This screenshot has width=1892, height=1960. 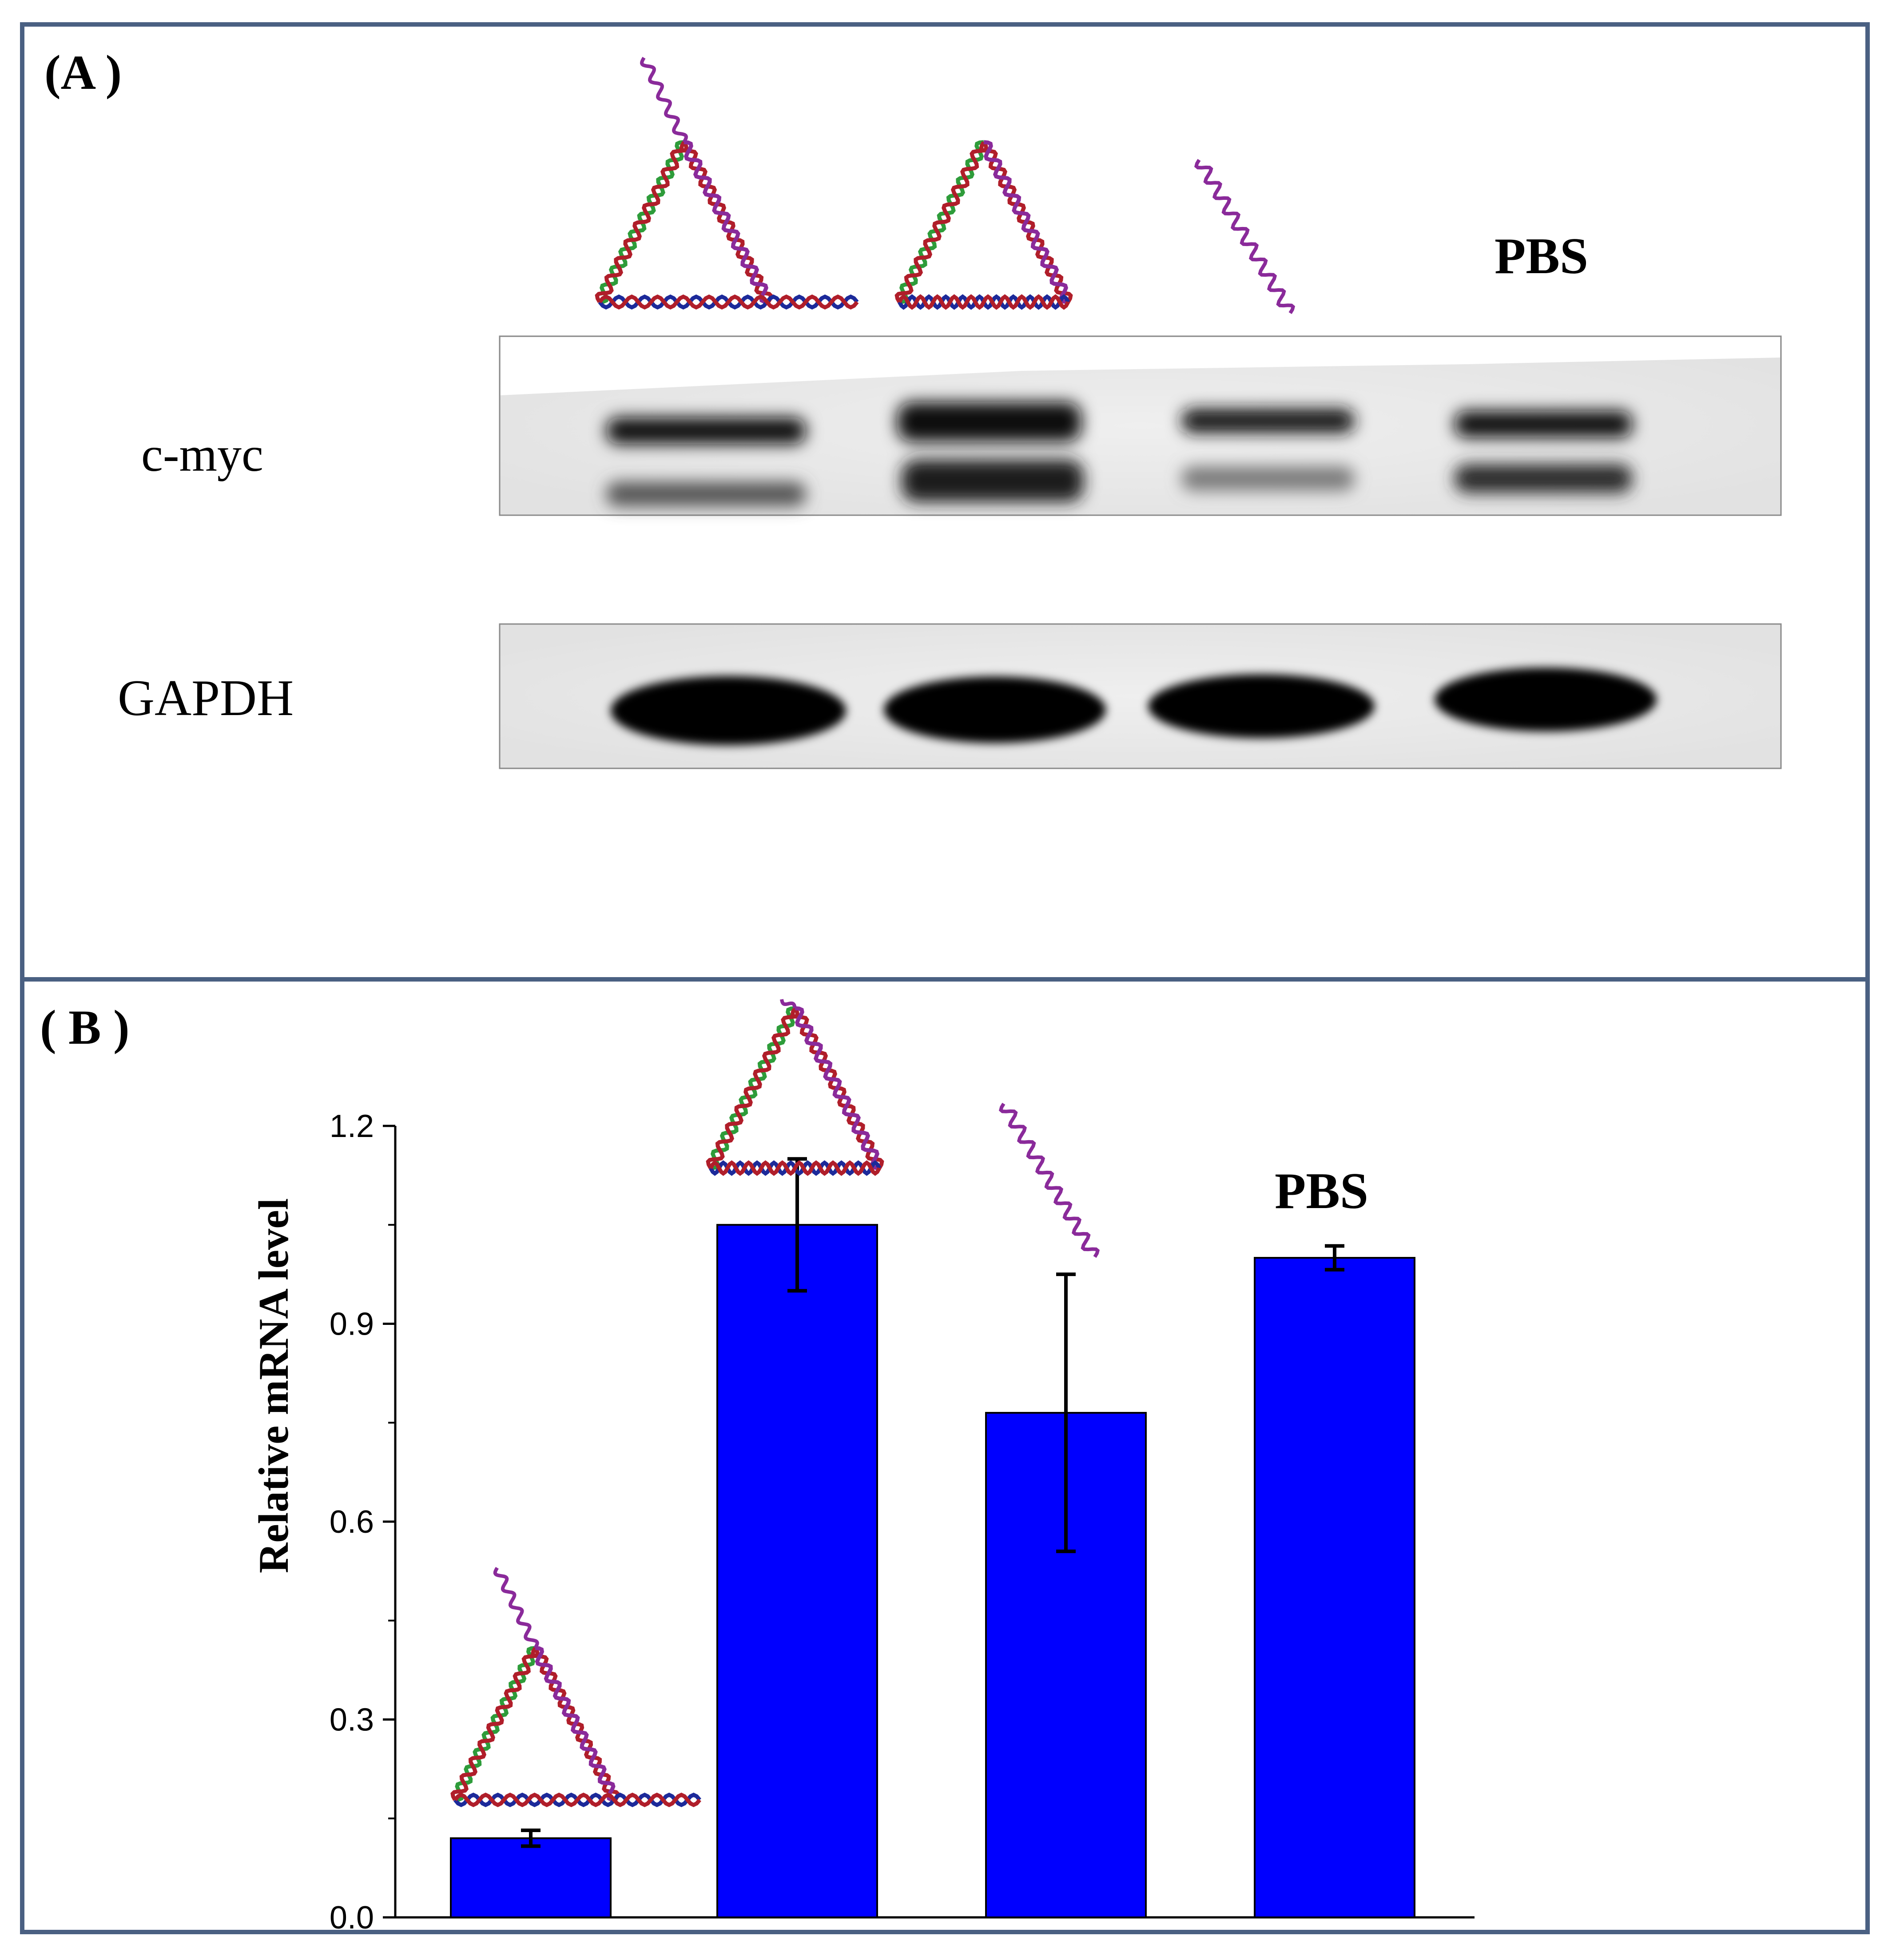 I want to click on lane1-triangle-with-tail-icon, so click(x=727, y=183).